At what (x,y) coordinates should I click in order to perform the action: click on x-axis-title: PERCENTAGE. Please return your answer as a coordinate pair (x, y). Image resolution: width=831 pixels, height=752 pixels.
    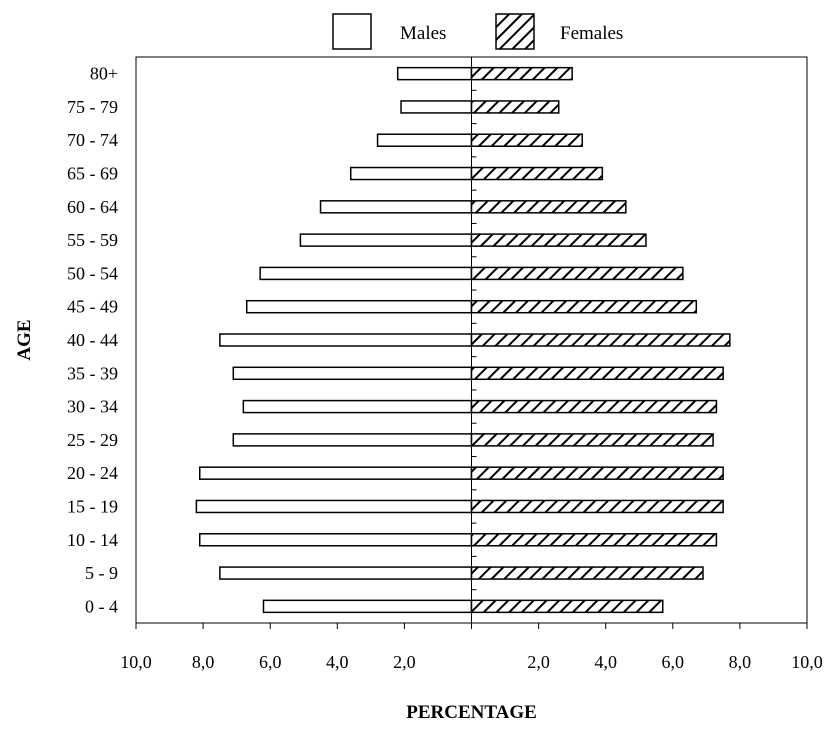
    Looking at the image, I should click on (471, 712).